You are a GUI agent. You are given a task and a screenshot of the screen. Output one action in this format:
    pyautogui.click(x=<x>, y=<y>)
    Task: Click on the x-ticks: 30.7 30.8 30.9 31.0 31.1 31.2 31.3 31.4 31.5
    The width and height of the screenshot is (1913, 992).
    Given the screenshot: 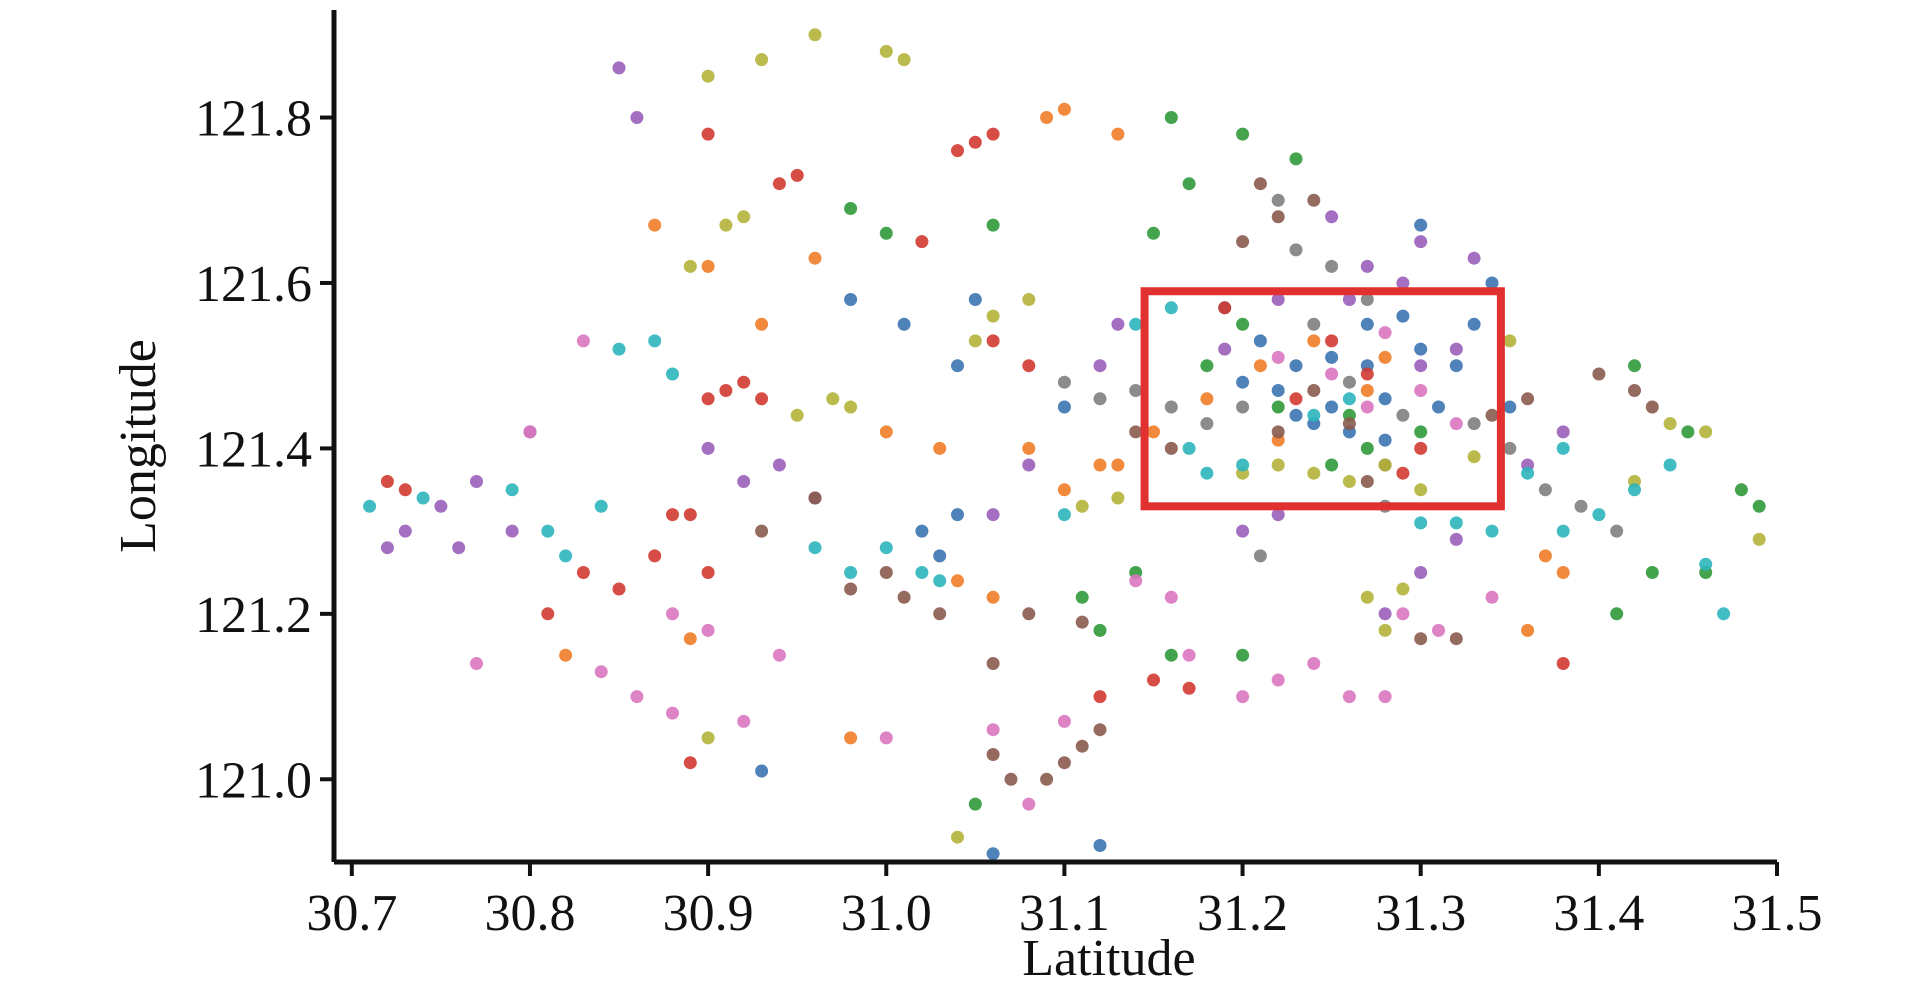 What is the action you would take?
    pyautogui.click(x=1064, y=902)
    